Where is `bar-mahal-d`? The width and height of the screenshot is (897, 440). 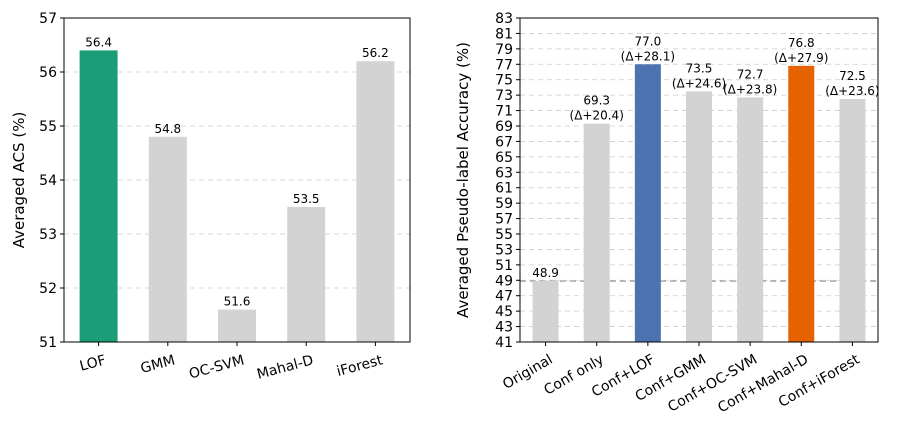 bar-mahal-d is located at coordinates (306, 274).